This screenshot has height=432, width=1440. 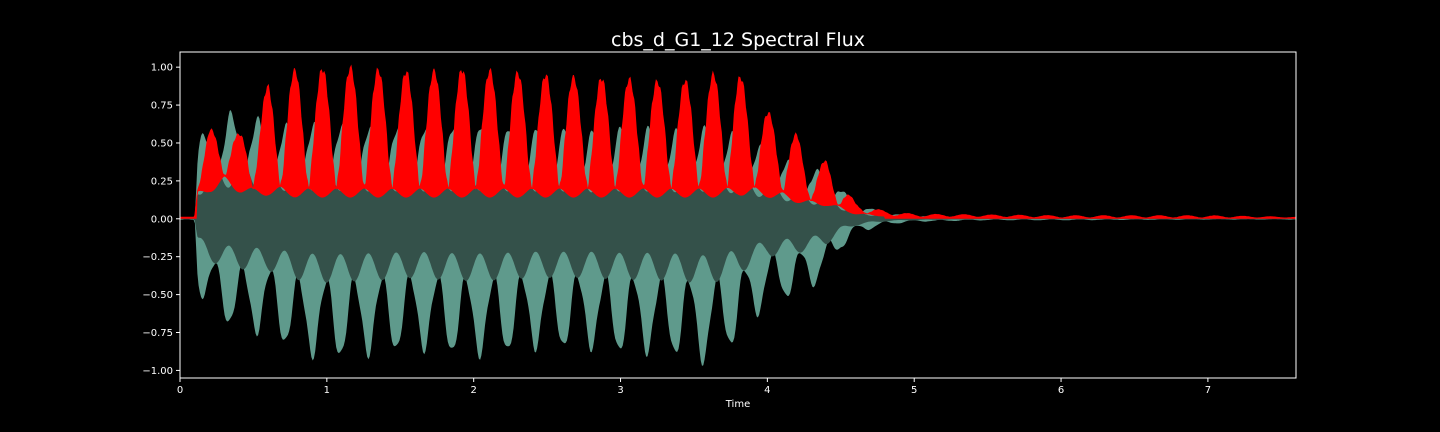 I want to click on y-tick-label: 0.75, so click(x=162, y=106).